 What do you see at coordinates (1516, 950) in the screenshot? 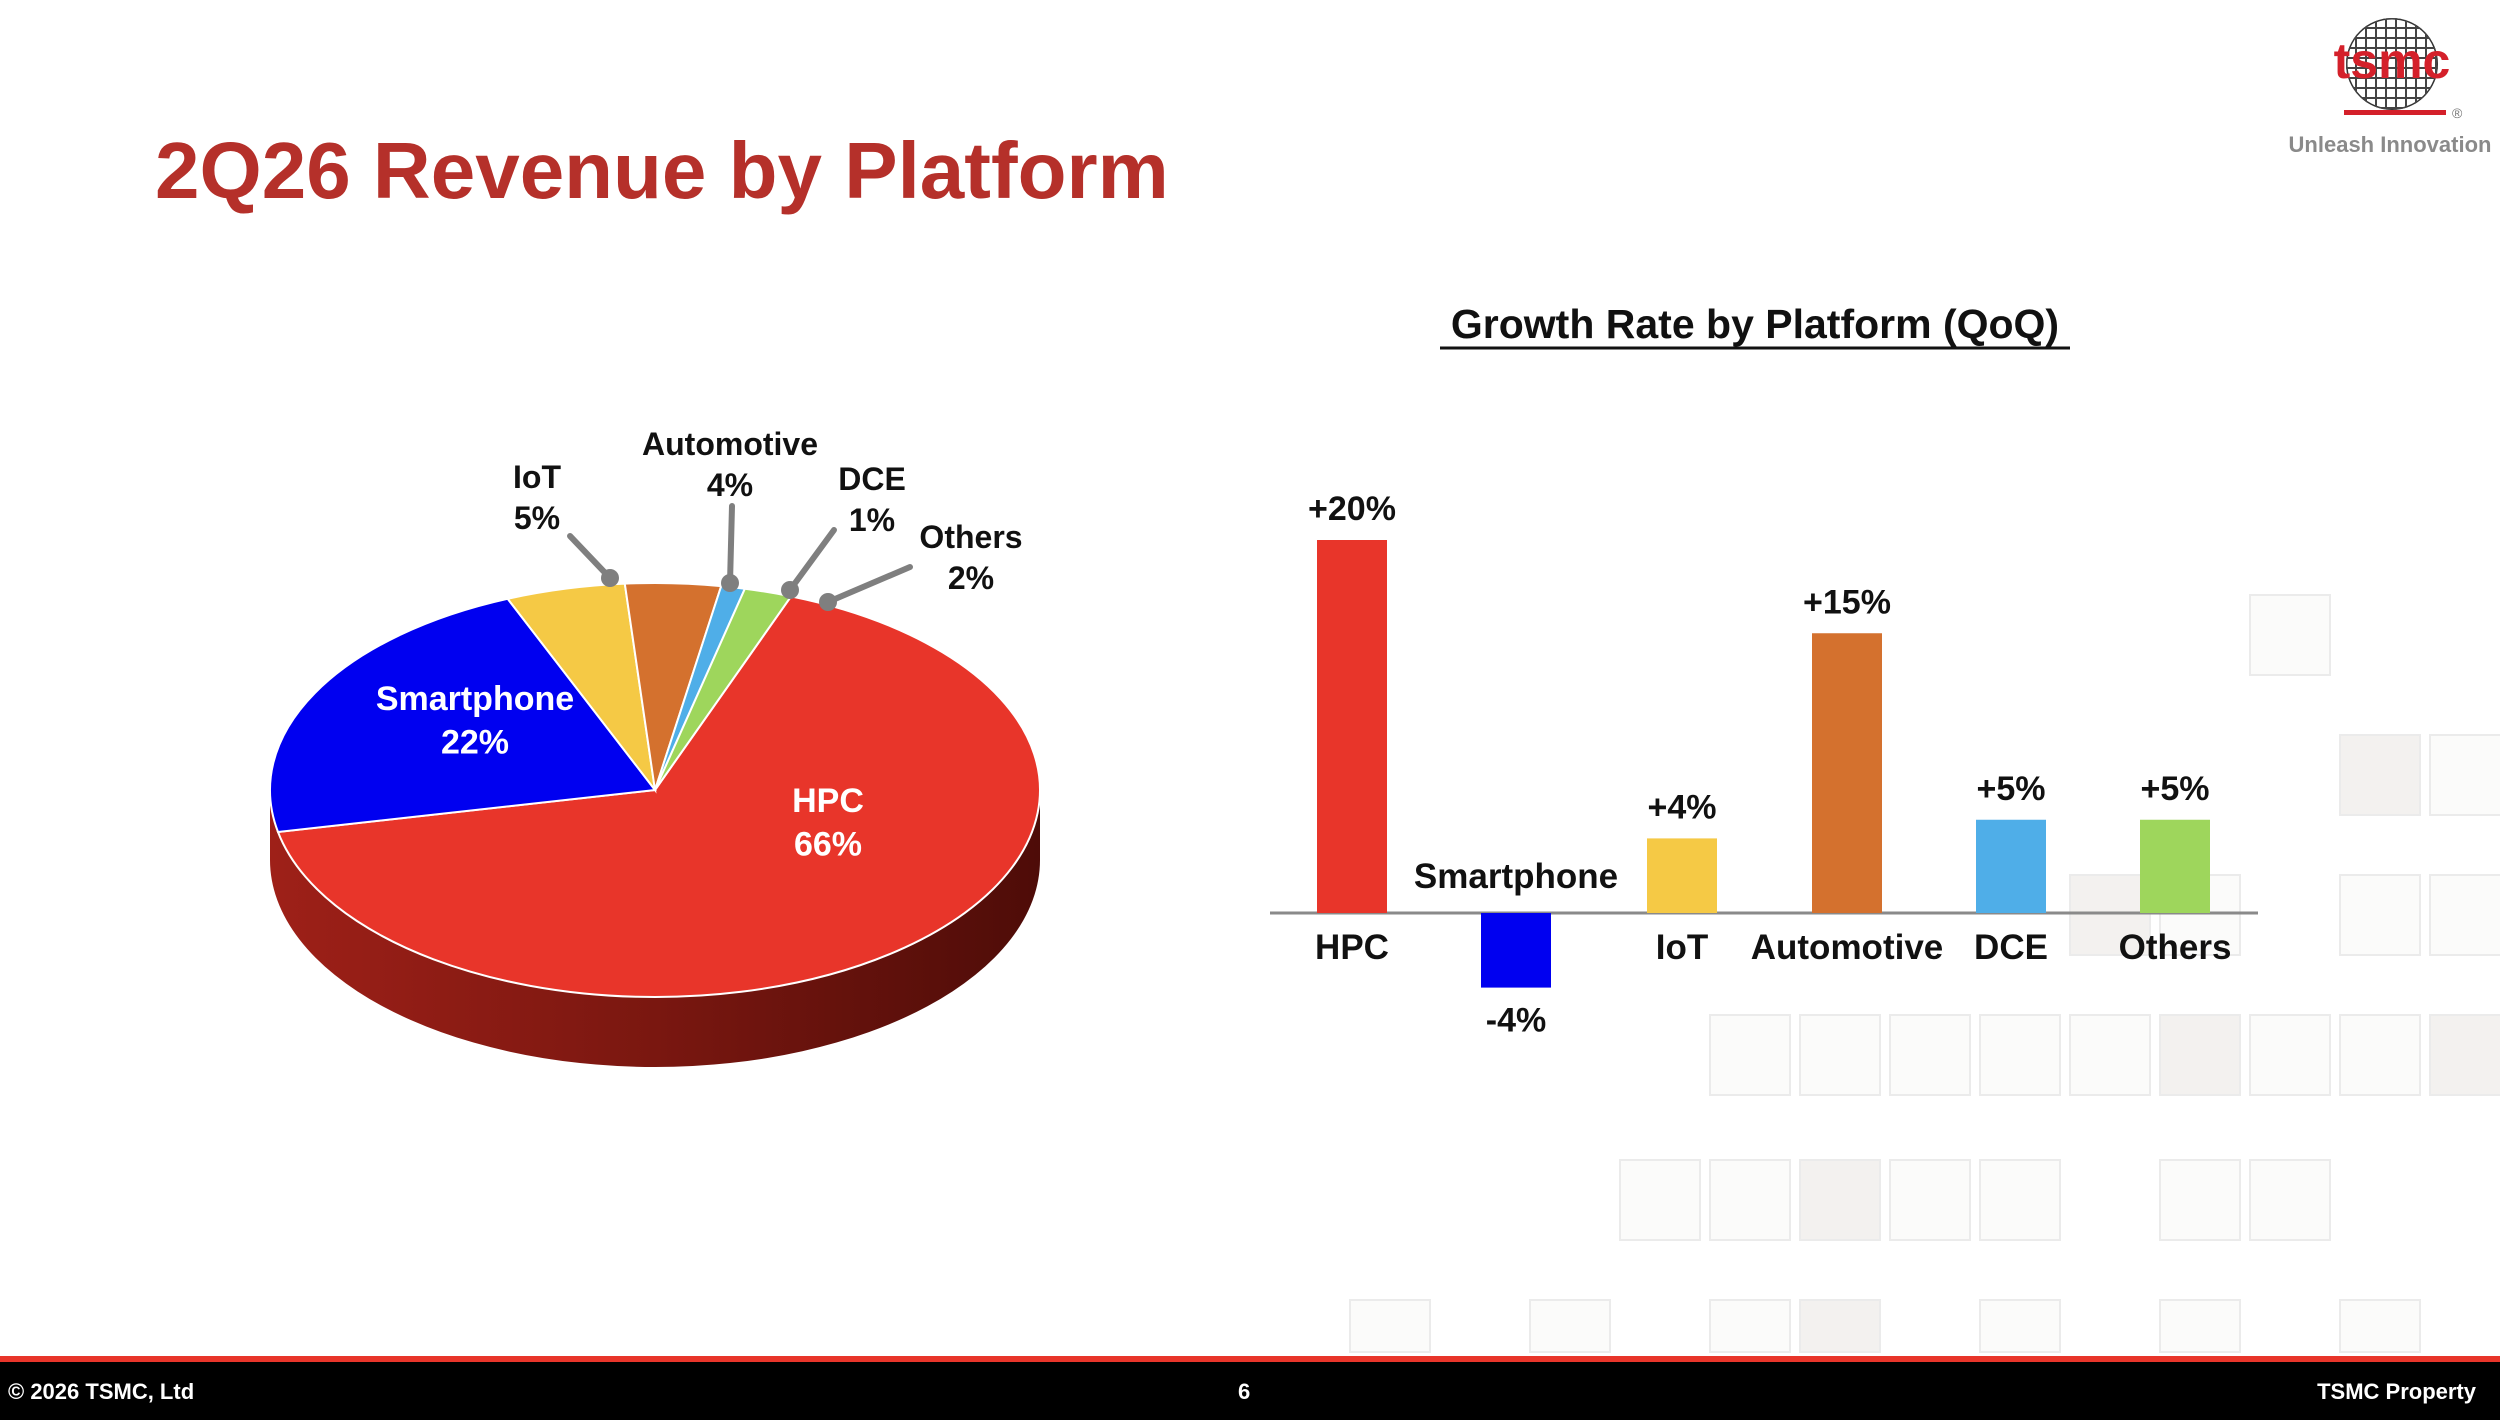
I see `bar-smartphone` at bounding box center [1516, 950].